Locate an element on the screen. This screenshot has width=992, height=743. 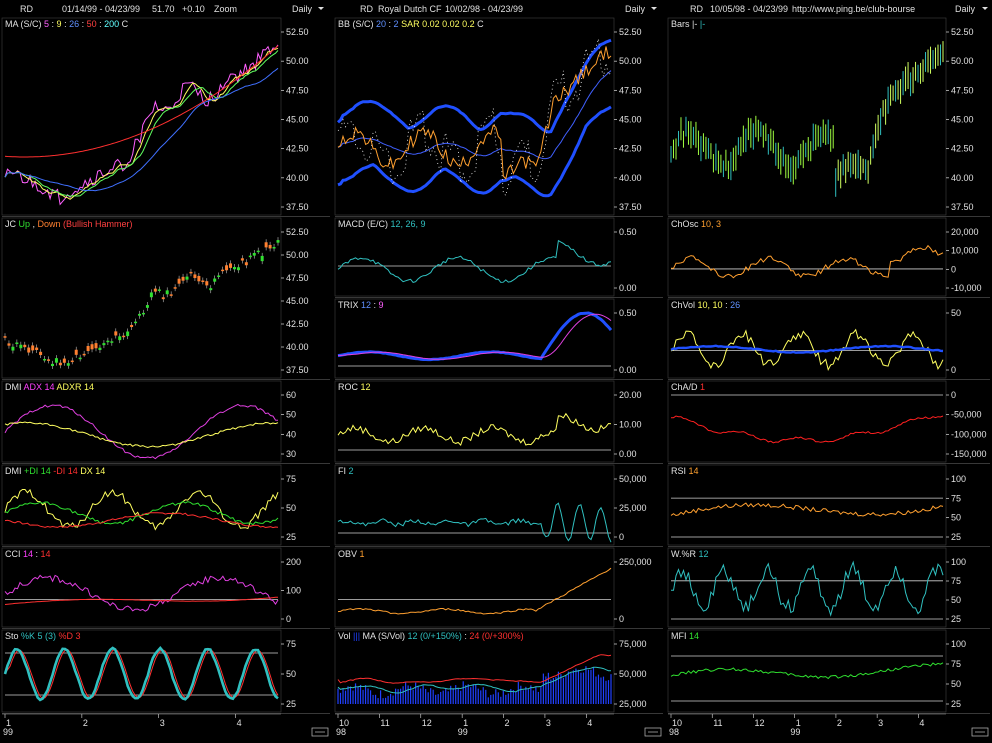
y-tick-label: -10,000 is located at coordinates (966, 288).